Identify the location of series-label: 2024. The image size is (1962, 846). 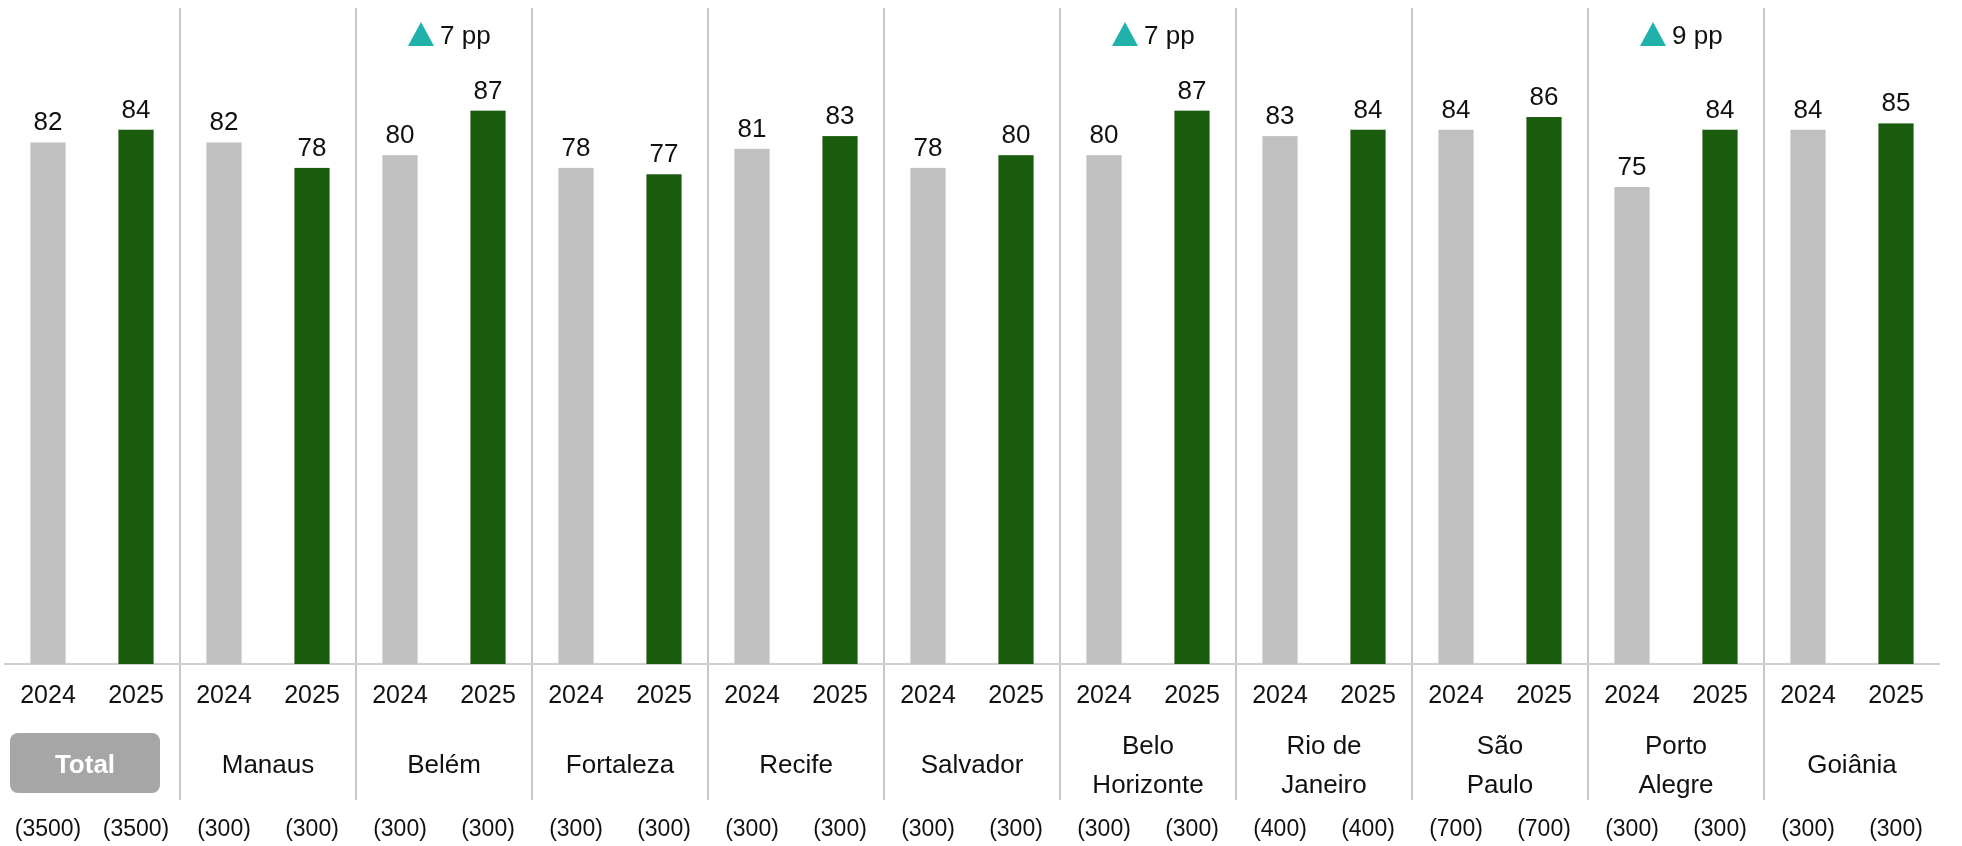
(576, 694).